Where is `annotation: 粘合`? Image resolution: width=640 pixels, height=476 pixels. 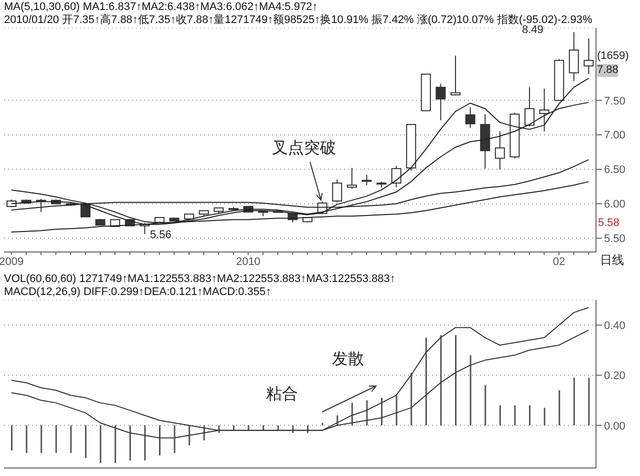 annotation: 粘合 is located at coordinates (282, 395).